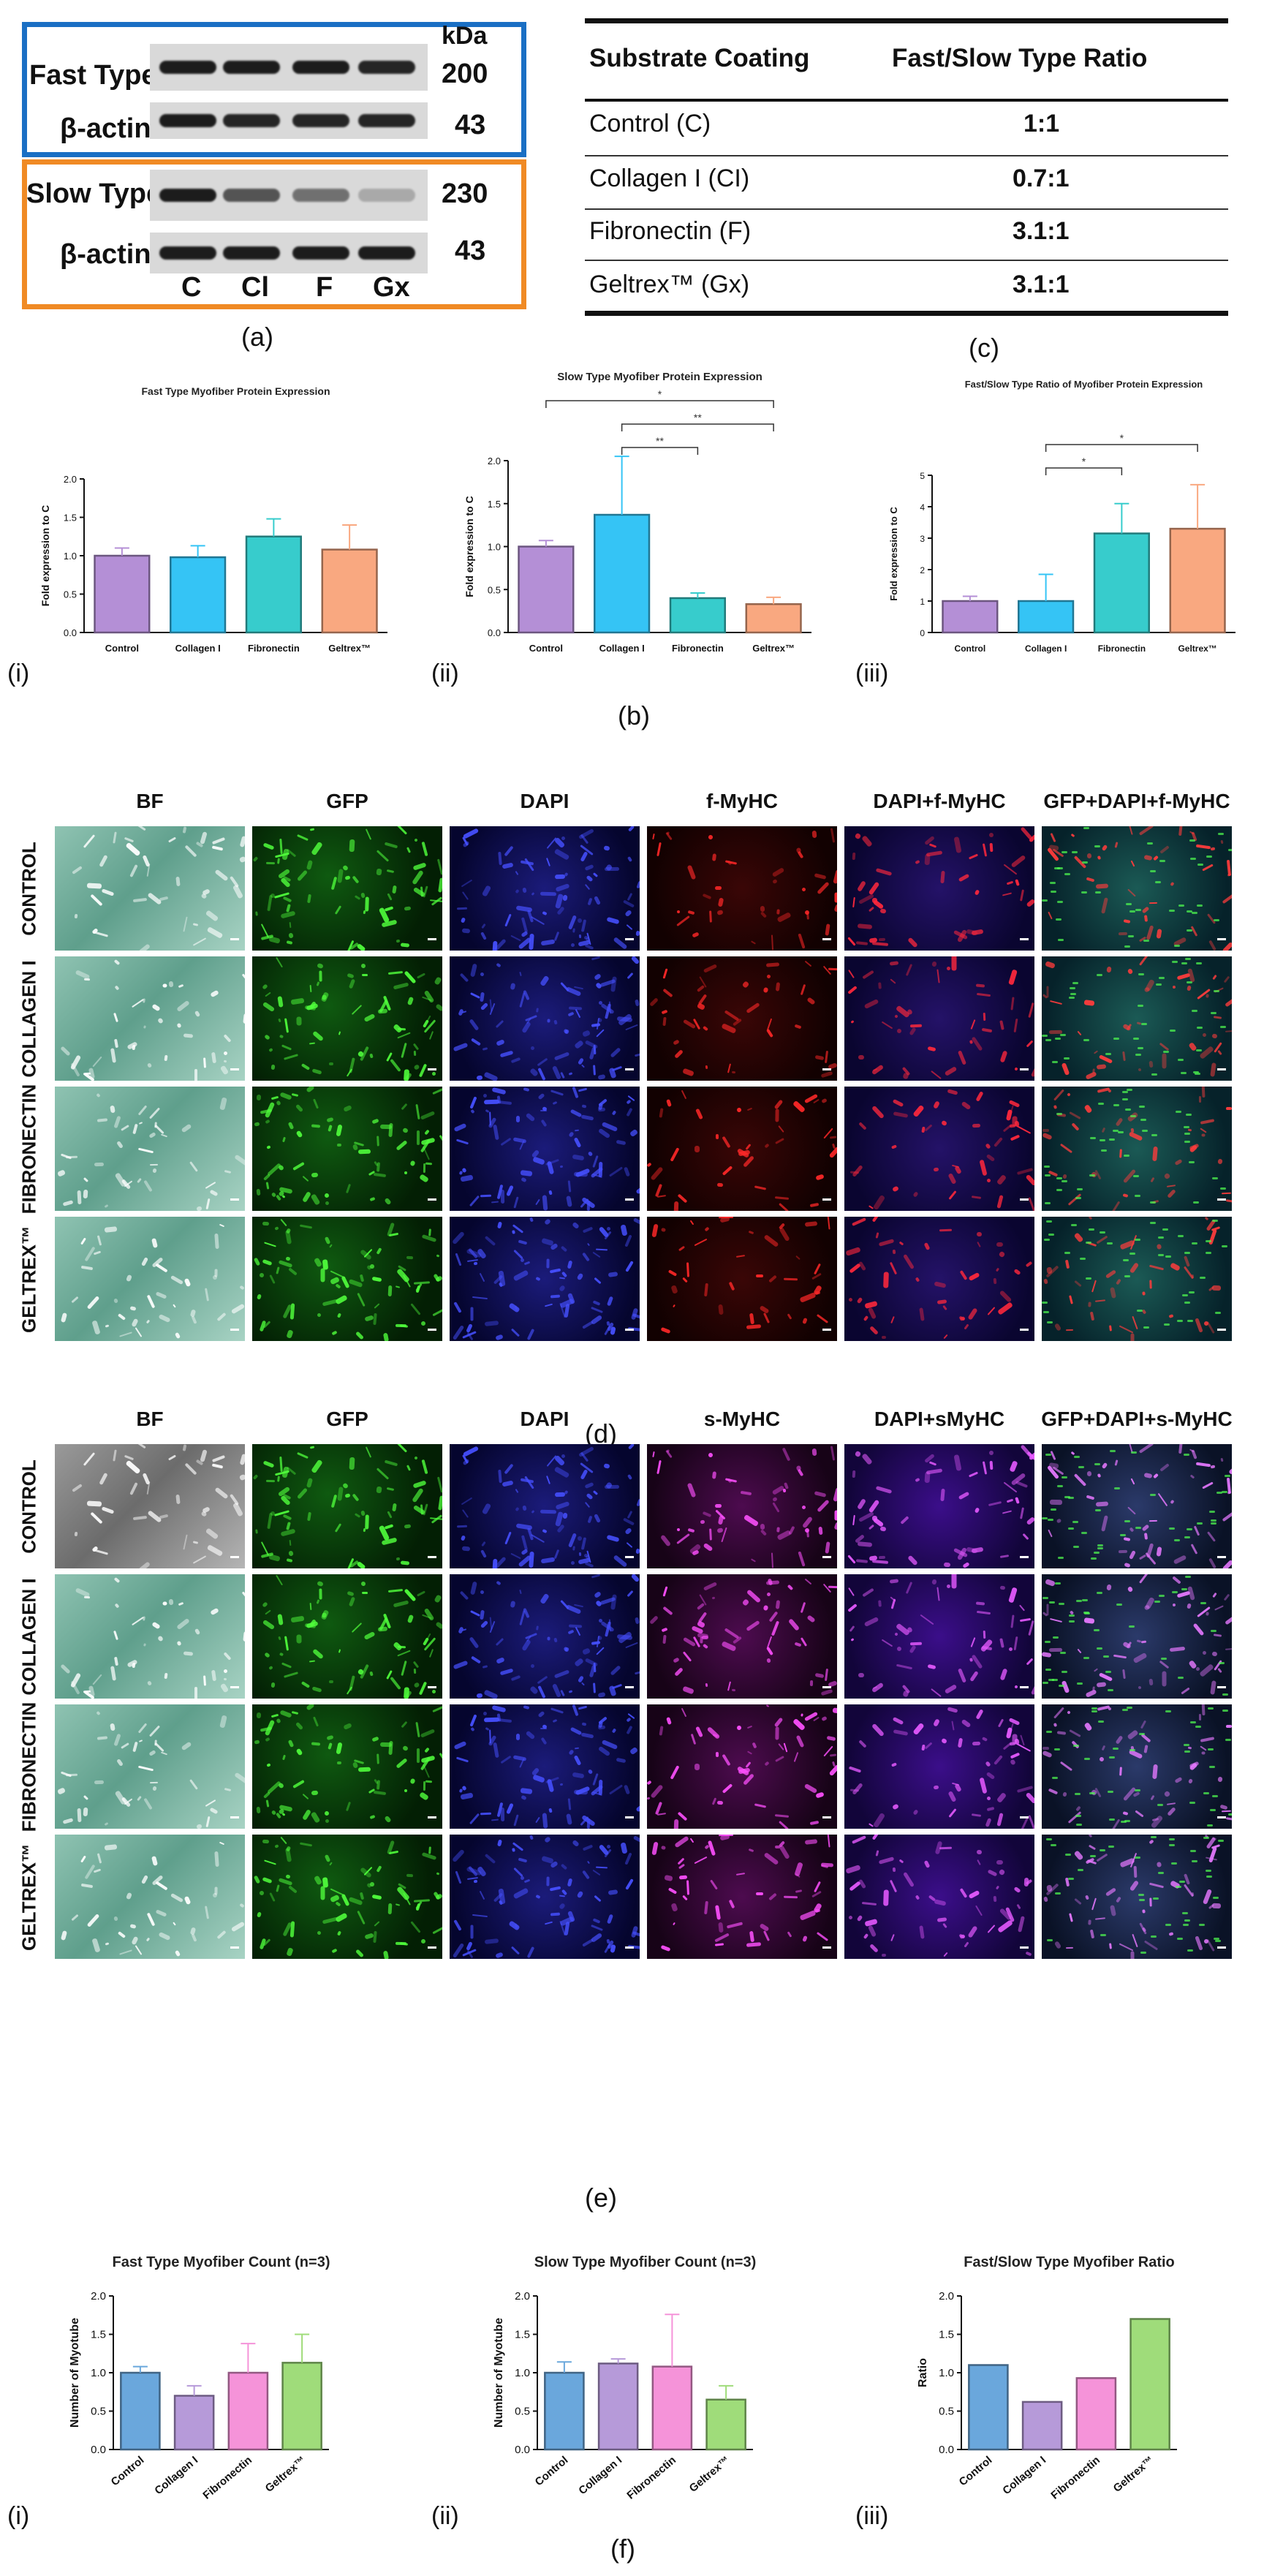  I want to click on y-tick-label: 1.0, so click(494, 547).